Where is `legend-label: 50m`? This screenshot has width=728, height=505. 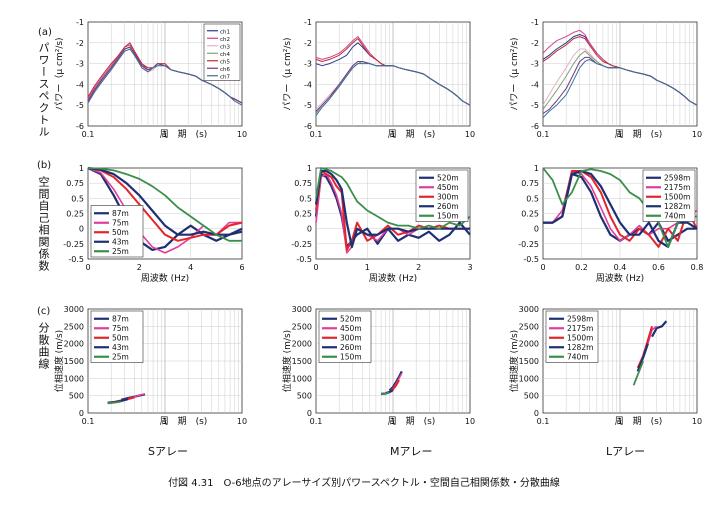 legend-label: 50m is located at coordinates (120, 337).